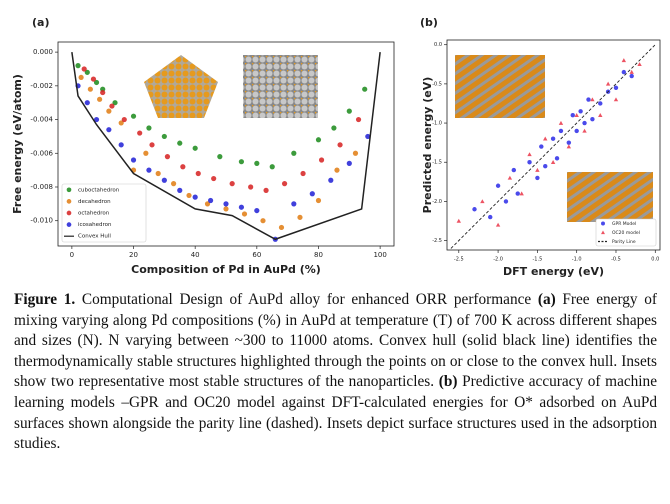  What do you see at coordinates (437, 163) in the screenshot?
I see `y-tick-label: -1.5` at bounding box center [437, 163].